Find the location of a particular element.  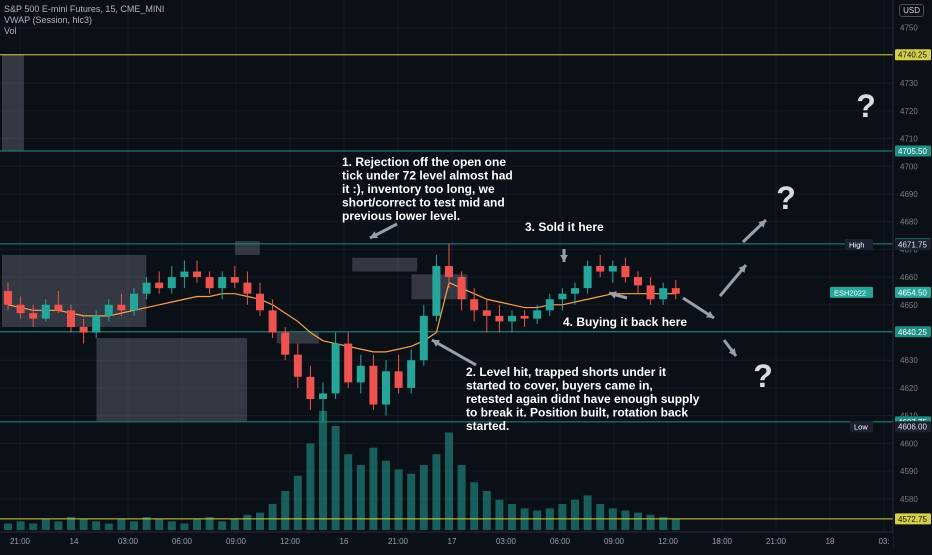

price-tick-label: 4650 is located at coordinates (909, 305).